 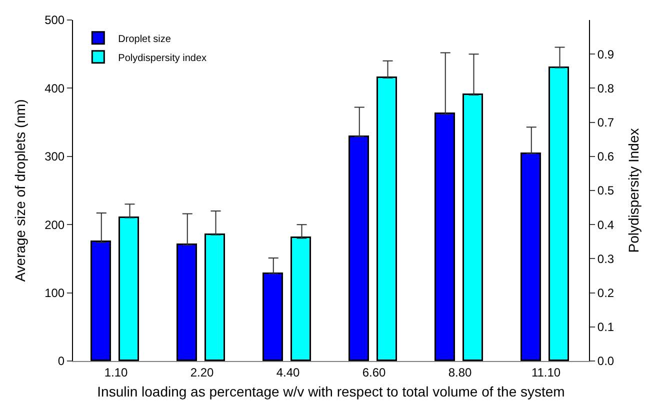 I want to click on y2-tick-label: 0.5, so click(x=605, y=191).